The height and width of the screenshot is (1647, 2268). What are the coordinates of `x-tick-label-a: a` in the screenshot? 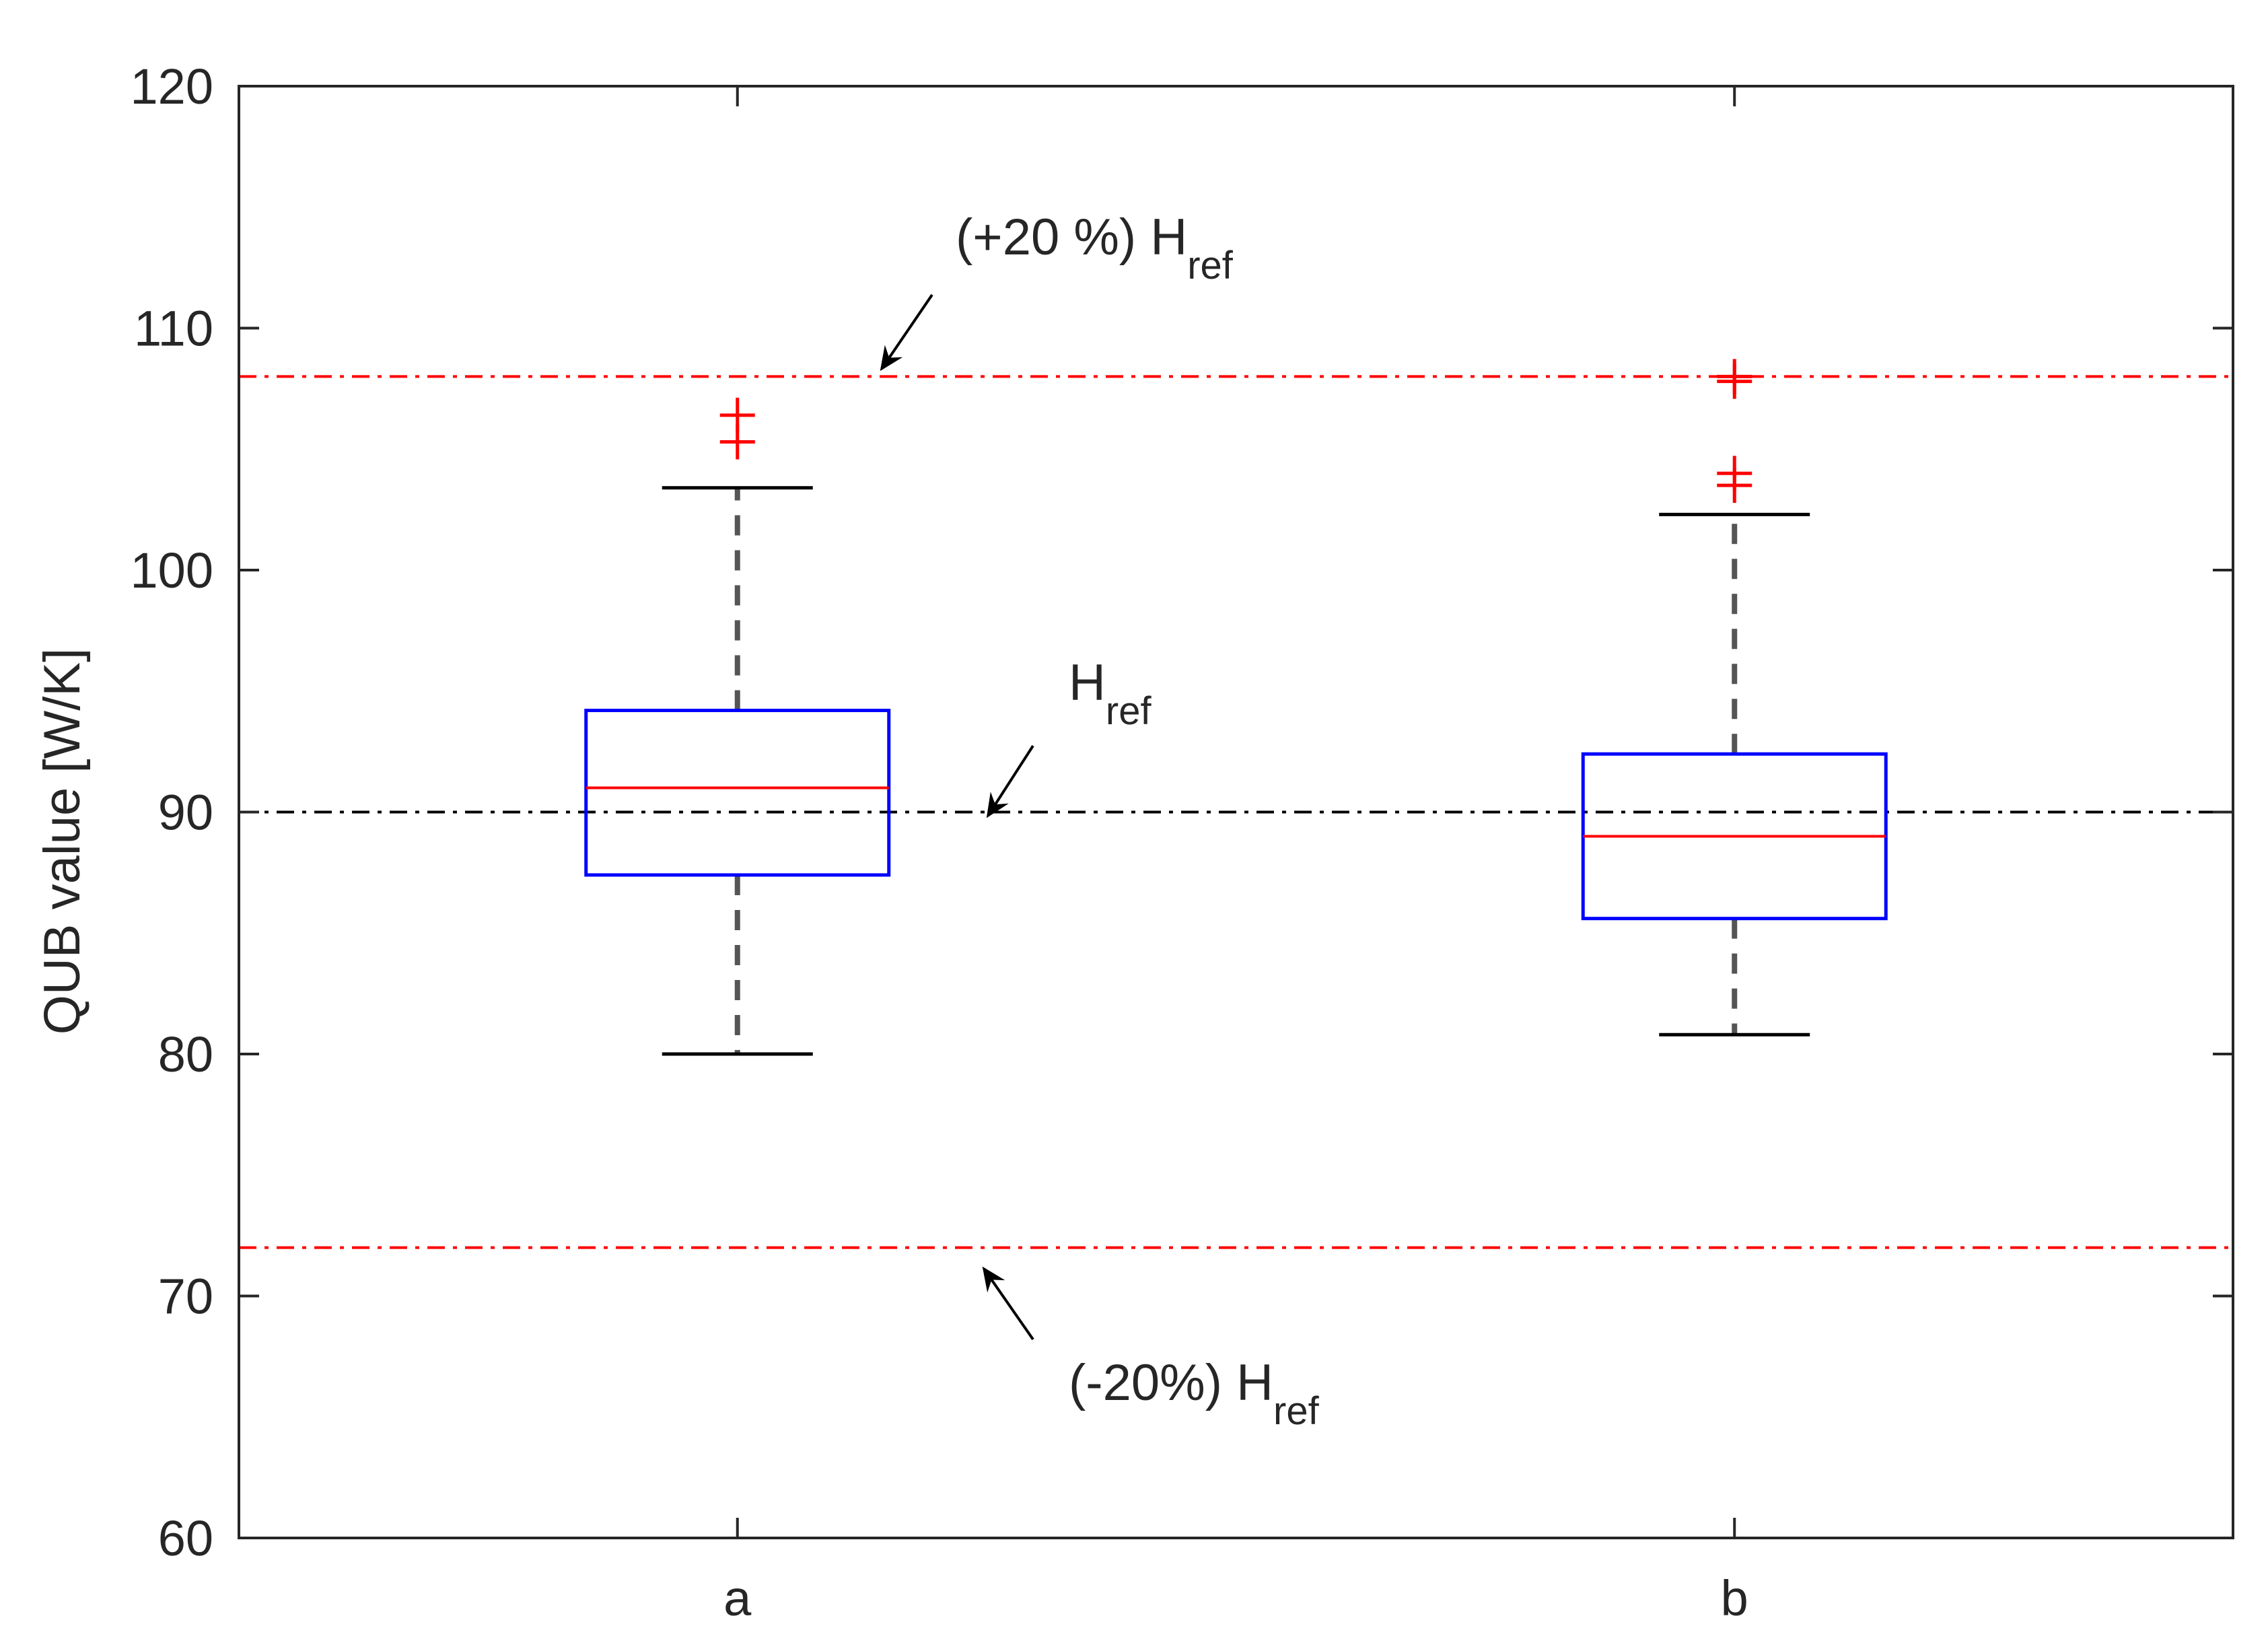 It's located at (738, 1598).